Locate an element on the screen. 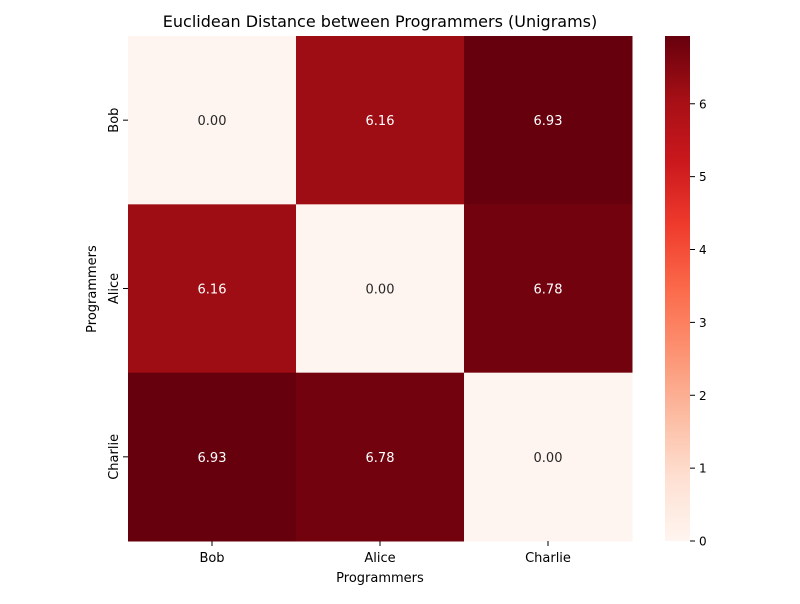 The width and height of the screenshot is (800, 604). y-axis-ticks: Bob Alice Charlie is located at coordinates (117, 294).